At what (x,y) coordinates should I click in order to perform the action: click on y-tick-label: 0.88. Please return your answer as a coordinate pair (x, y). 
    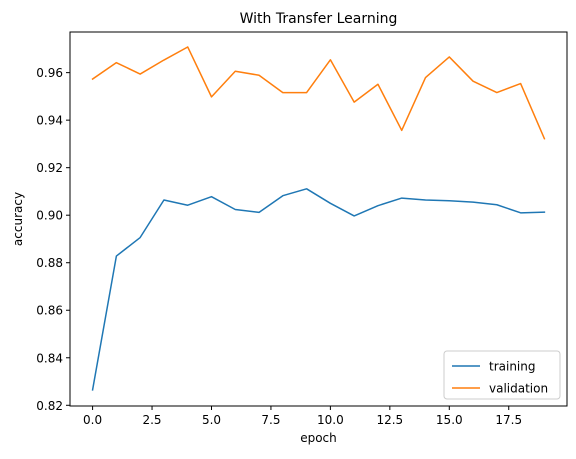
    Looking at the image, I should click on (49, 263).